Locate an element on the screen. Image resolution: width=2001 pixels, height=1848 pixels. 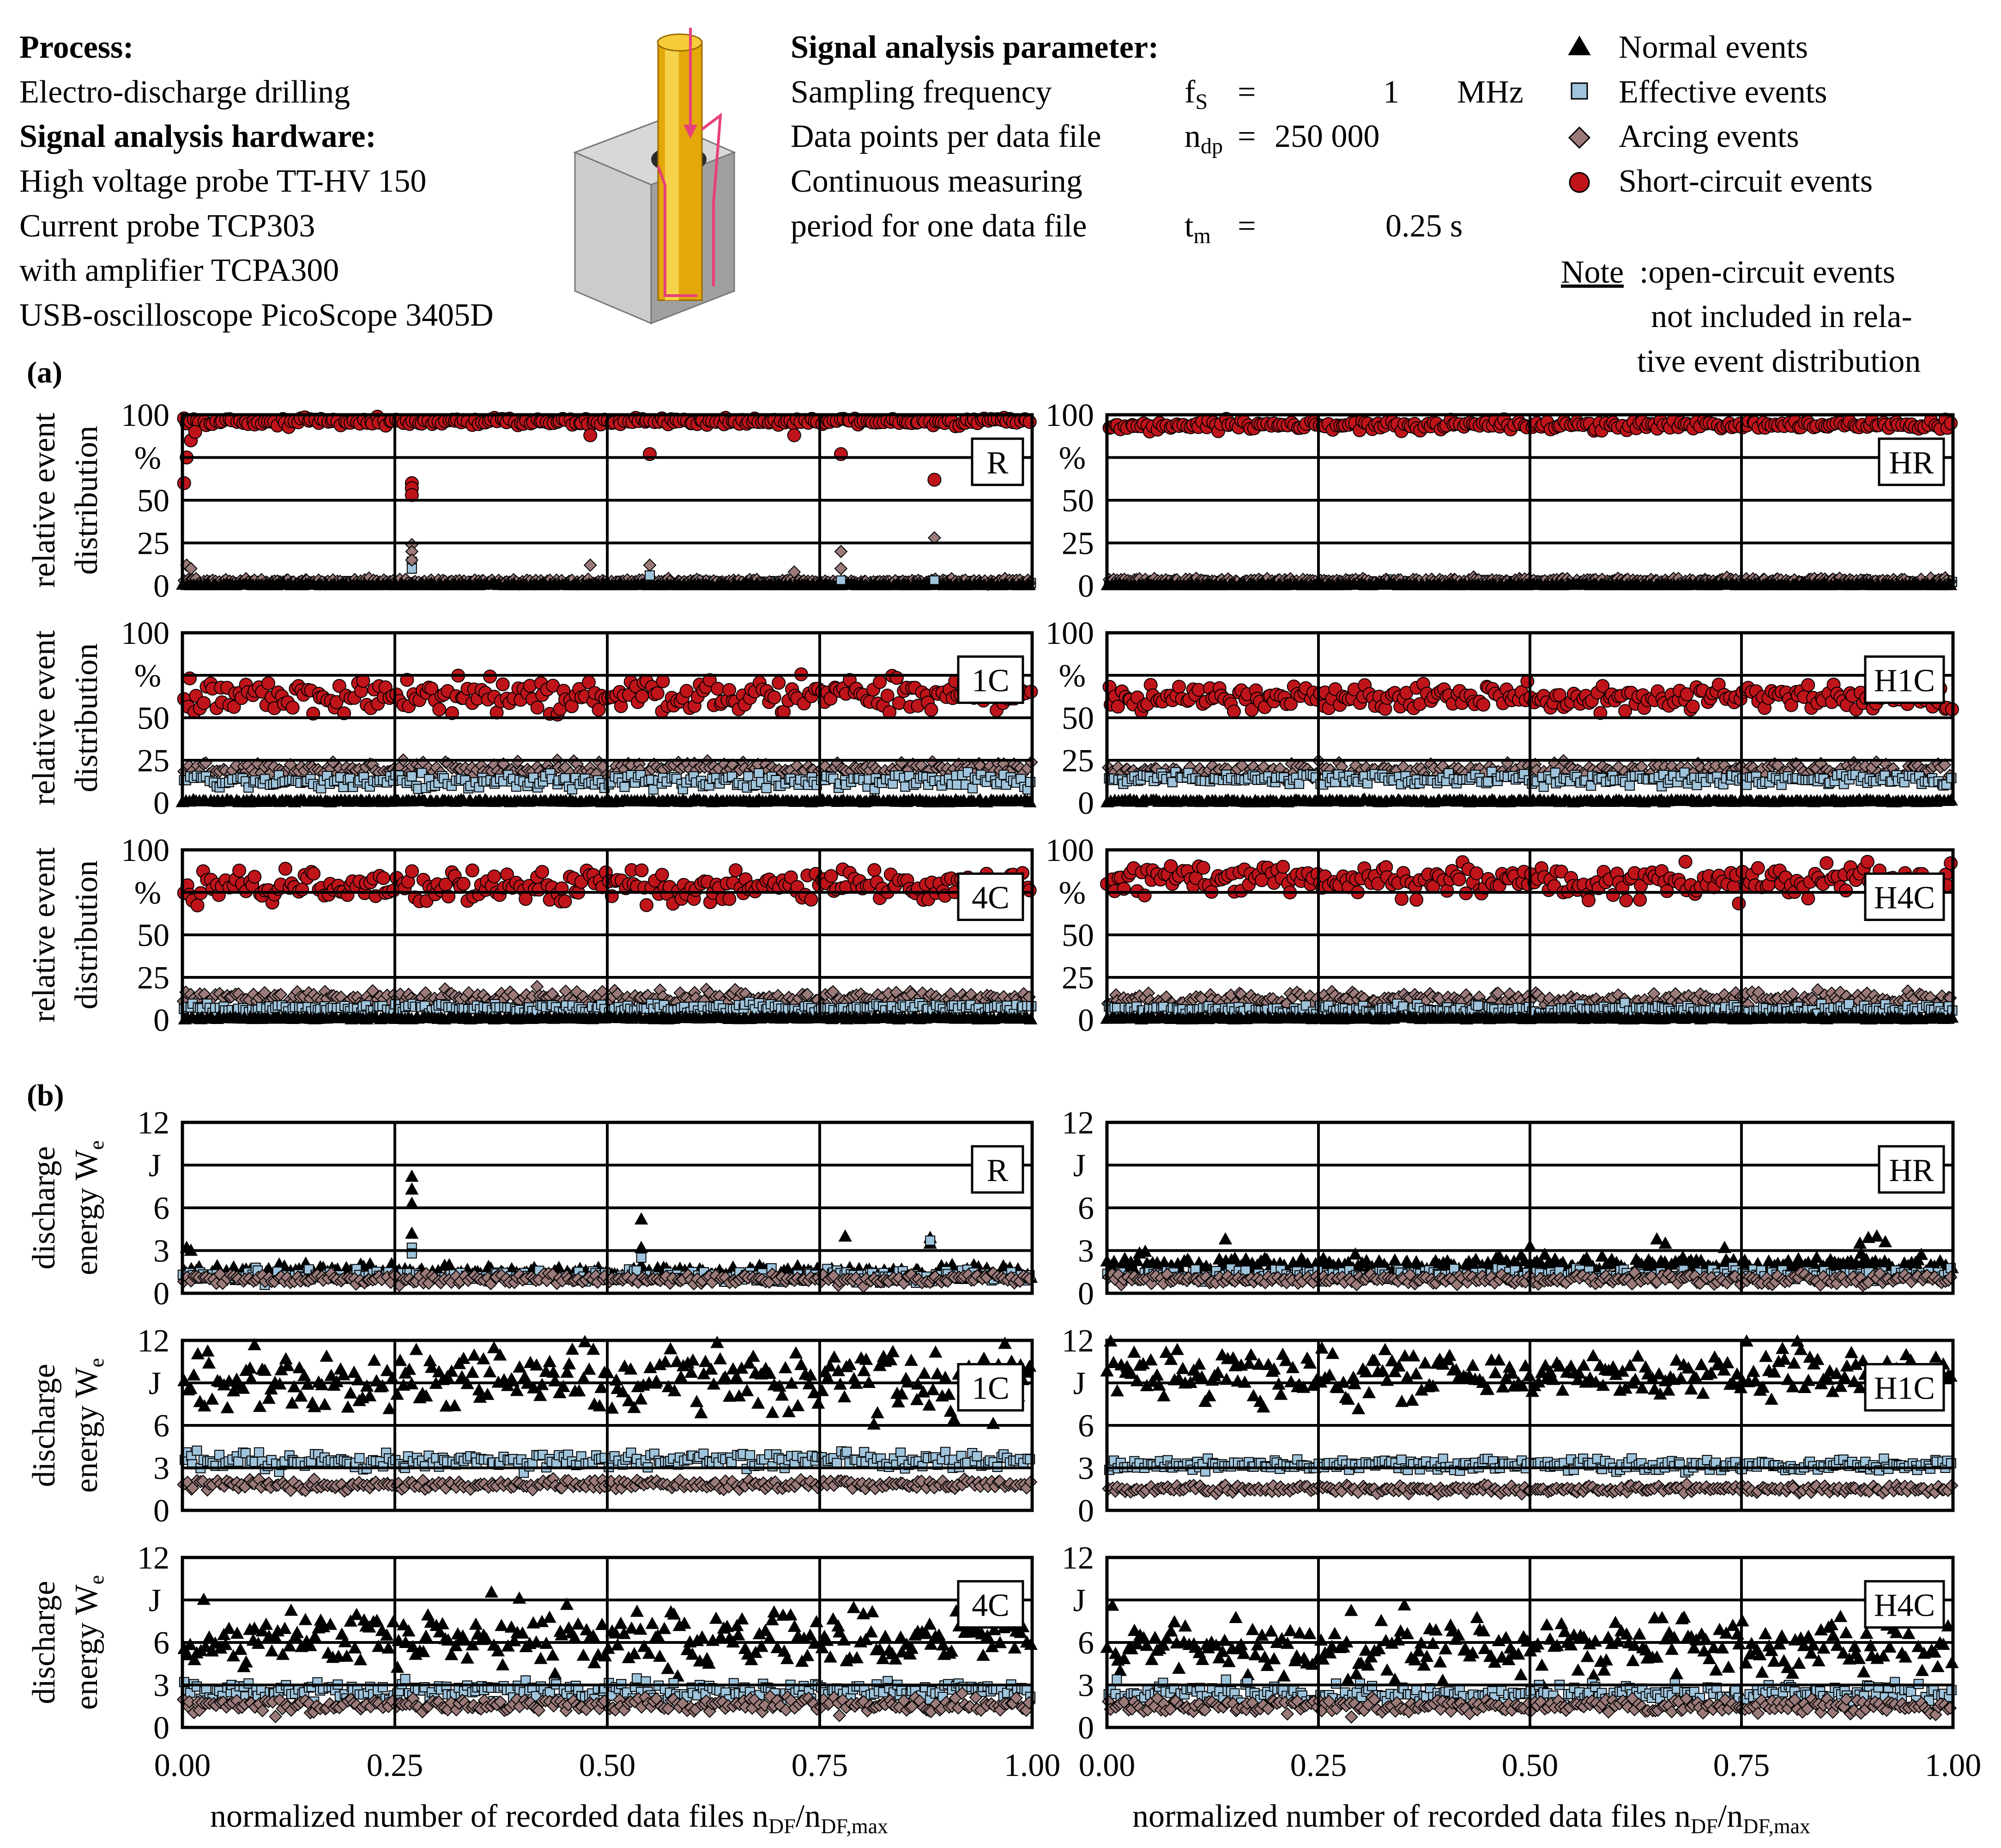
note-line: :open-circuit events is located at coordinates (1767, 272).